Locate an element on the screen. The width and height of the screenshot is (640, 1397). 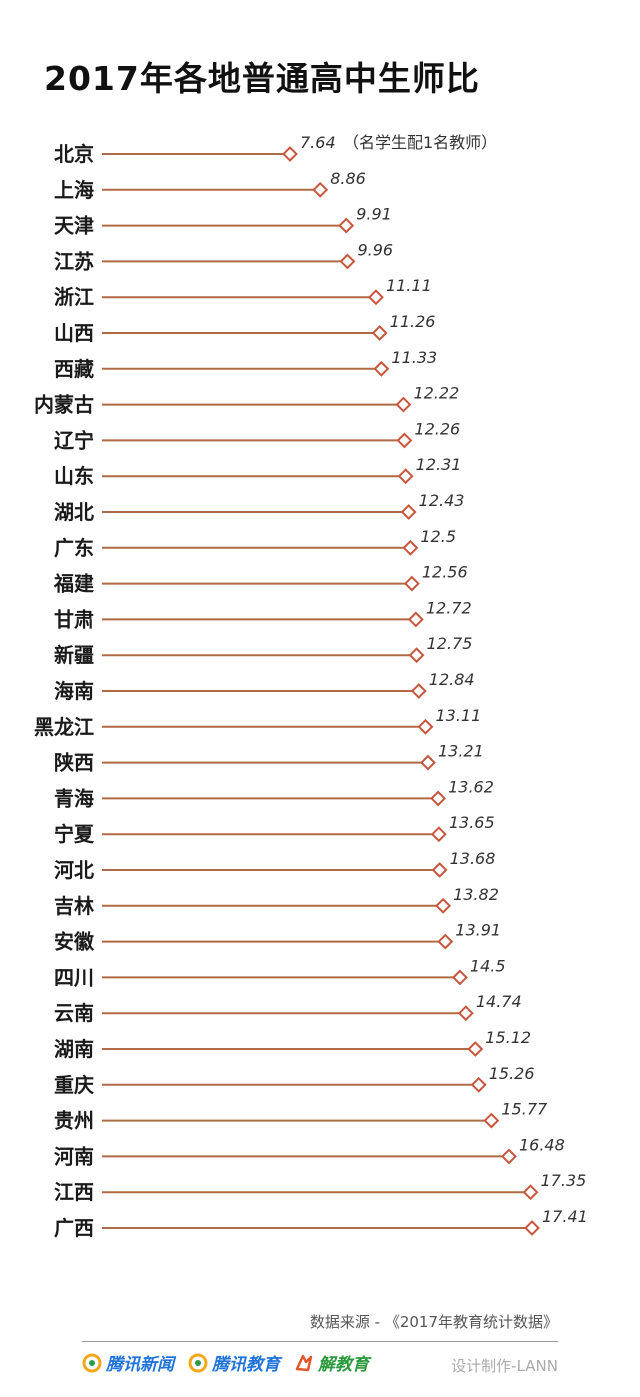
category-label: 广西 is located at coordinates (74, 1228).